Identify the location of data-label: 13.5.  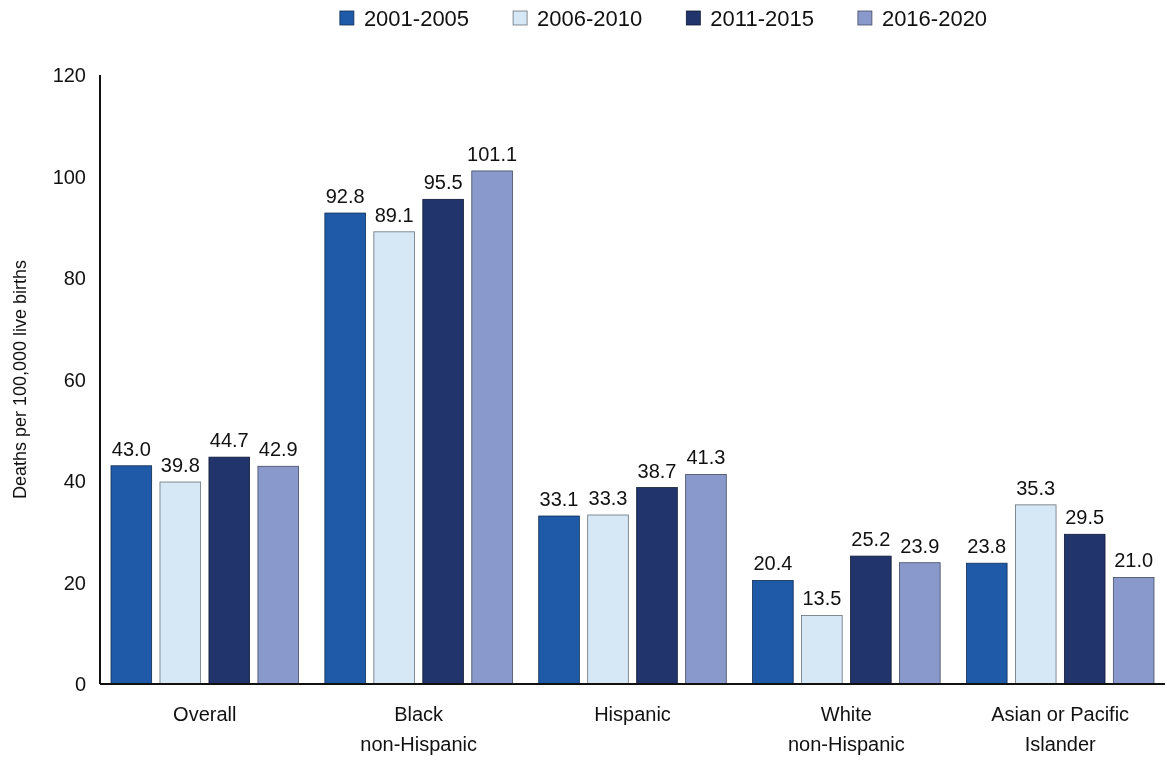
(822, 598).